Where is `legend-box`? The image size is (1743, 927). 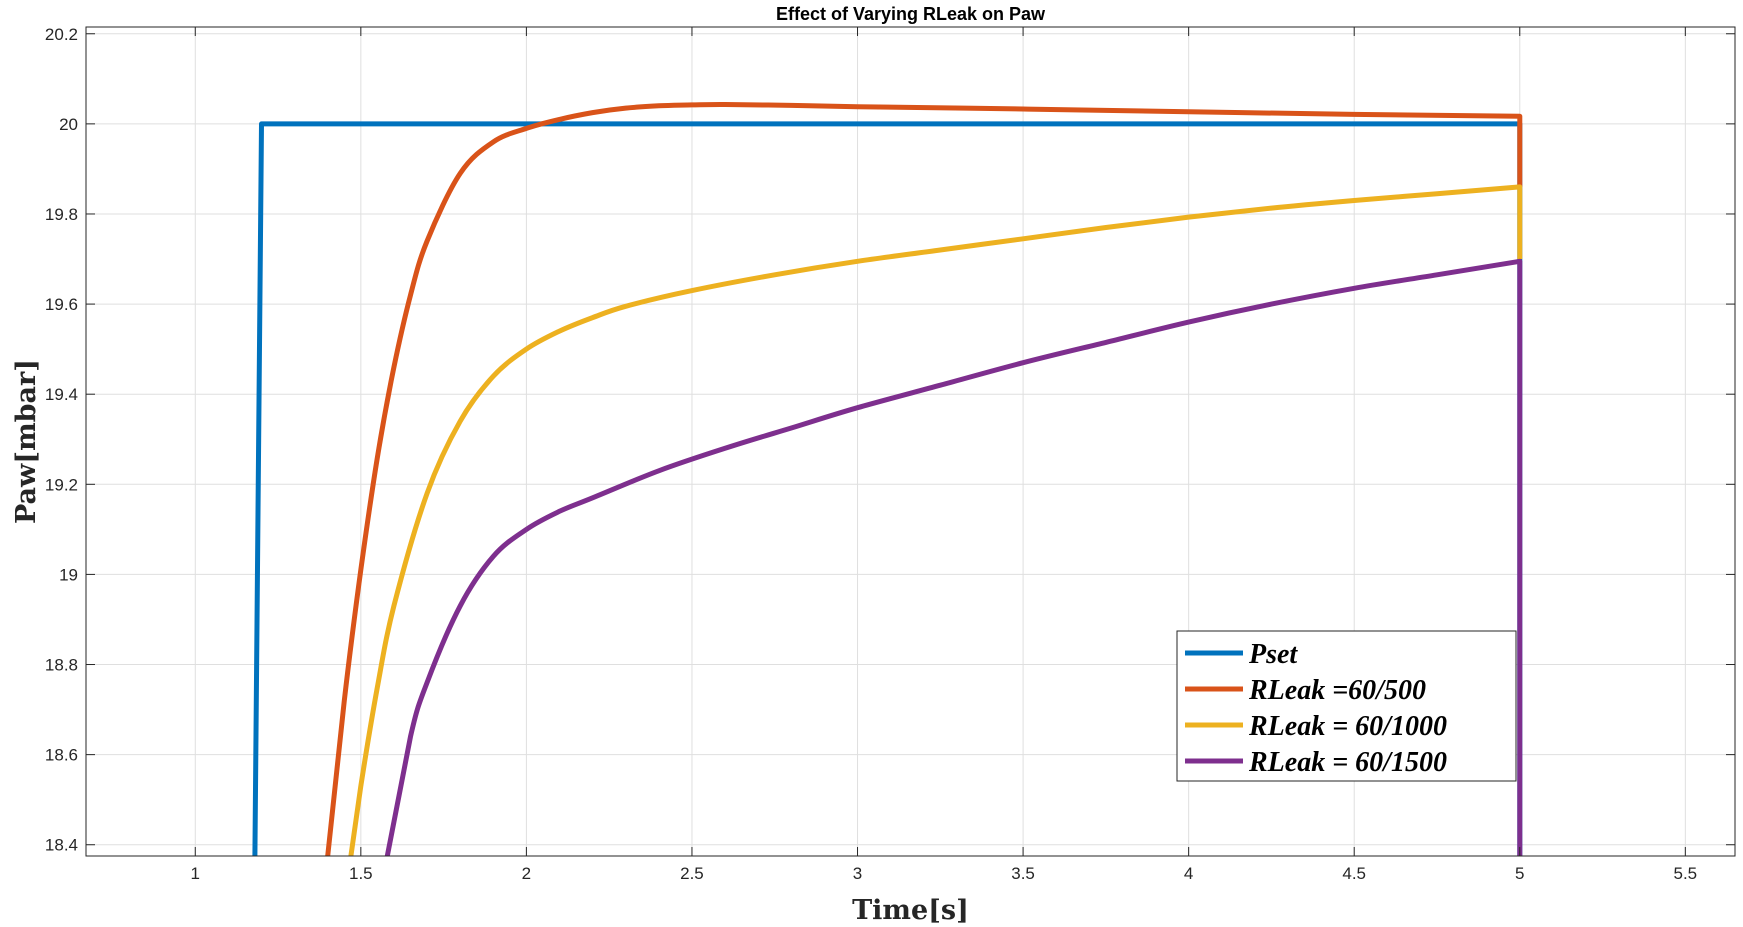
legend-box is located at coordinates (1346, 706).